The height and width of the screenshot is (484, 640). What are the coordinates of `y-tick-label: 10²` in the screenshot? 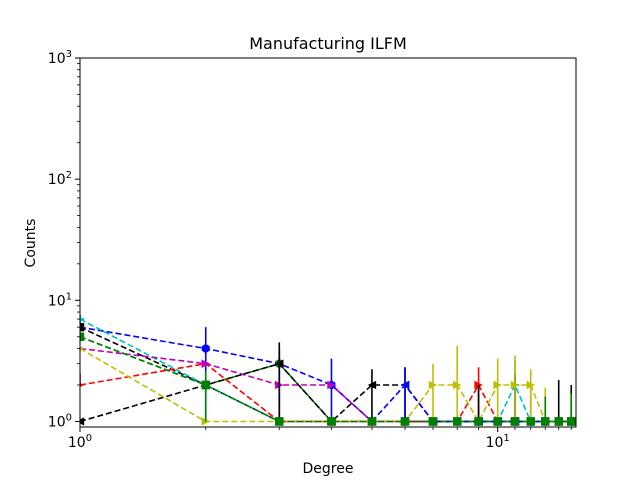 It's located at (60, 179).